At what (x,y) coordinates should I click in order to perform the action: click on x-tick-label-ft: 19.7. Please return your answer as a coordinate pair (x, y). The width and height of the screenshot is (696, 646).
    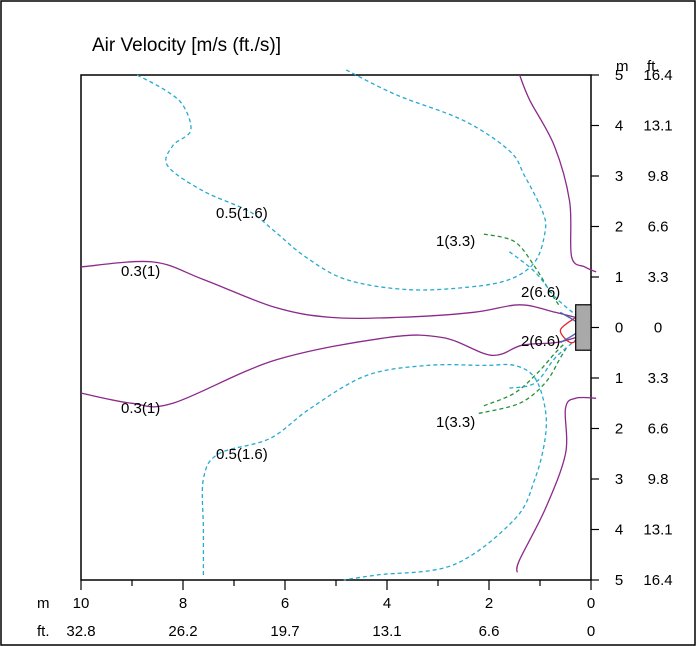
    Looking at the image, I should click on (284, 631).